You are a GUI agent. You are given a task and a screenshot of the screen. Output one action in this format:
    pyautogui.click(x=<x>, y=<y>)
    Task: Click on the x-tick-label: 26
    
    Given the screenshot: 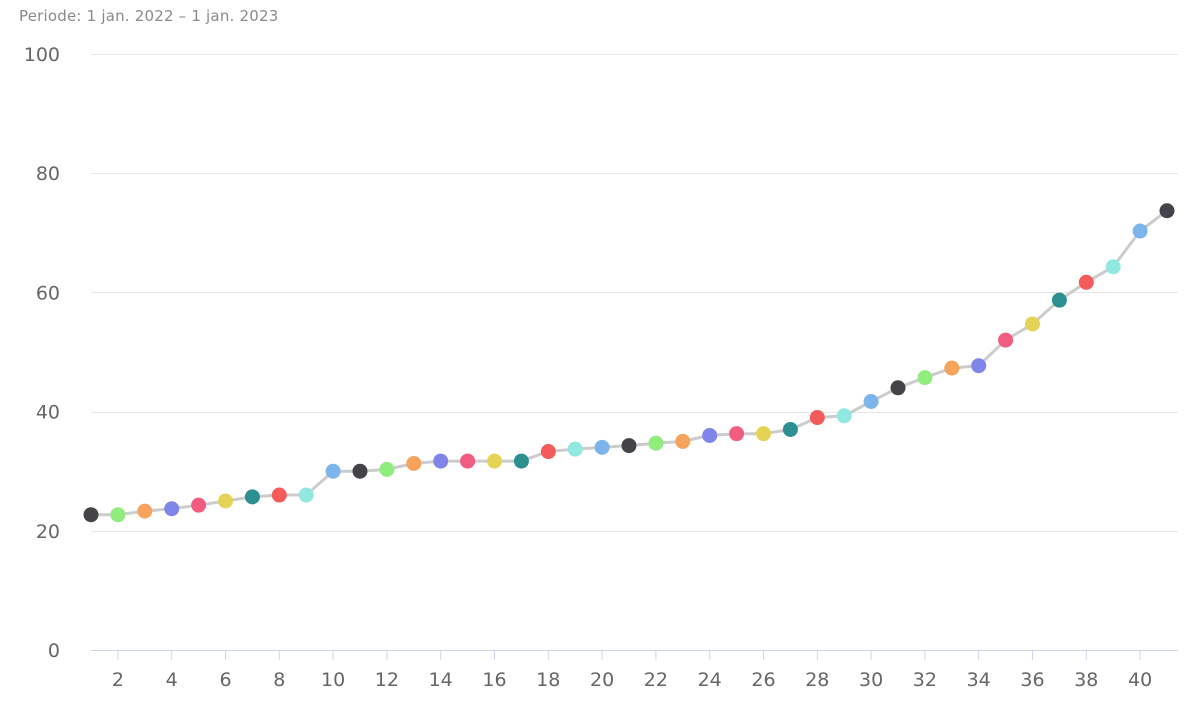 What is the action you would take?
    pyautogui.click(x=763, y=680)
    